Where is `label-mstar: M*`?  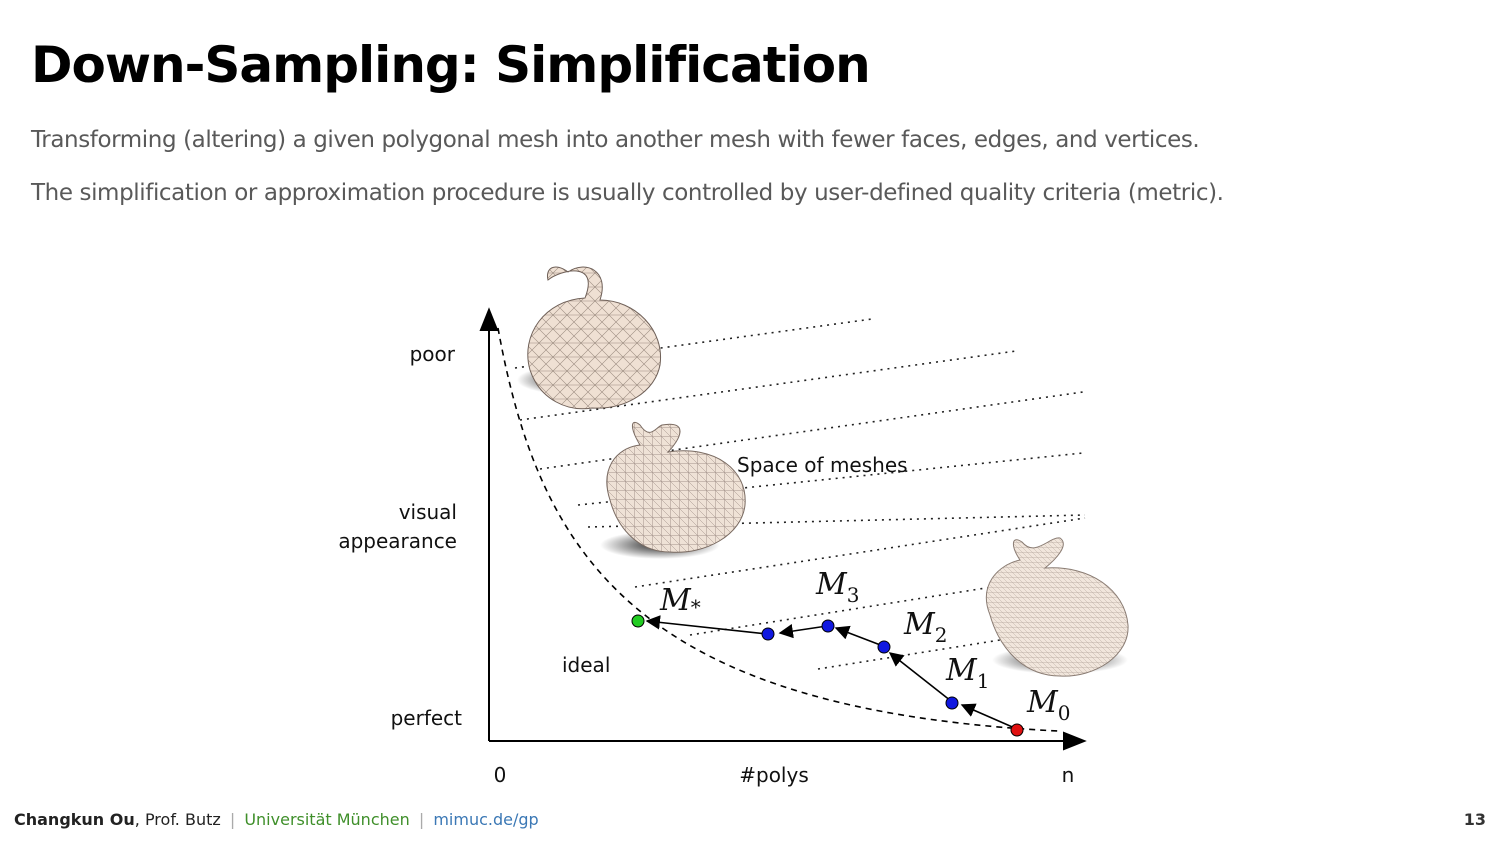 label-mstar: M* is located at coordinates (680, 601).